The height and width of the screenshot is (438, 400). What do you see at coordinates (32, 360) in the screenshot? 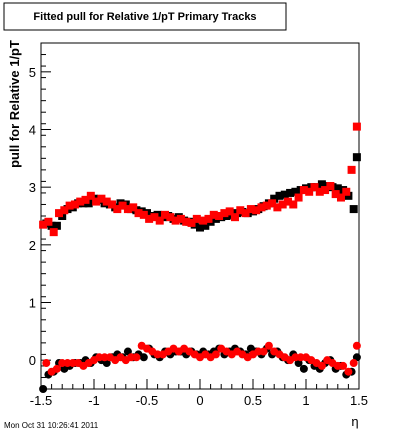
I see `y-tick-label: 0` at bounding box center [32, 360].